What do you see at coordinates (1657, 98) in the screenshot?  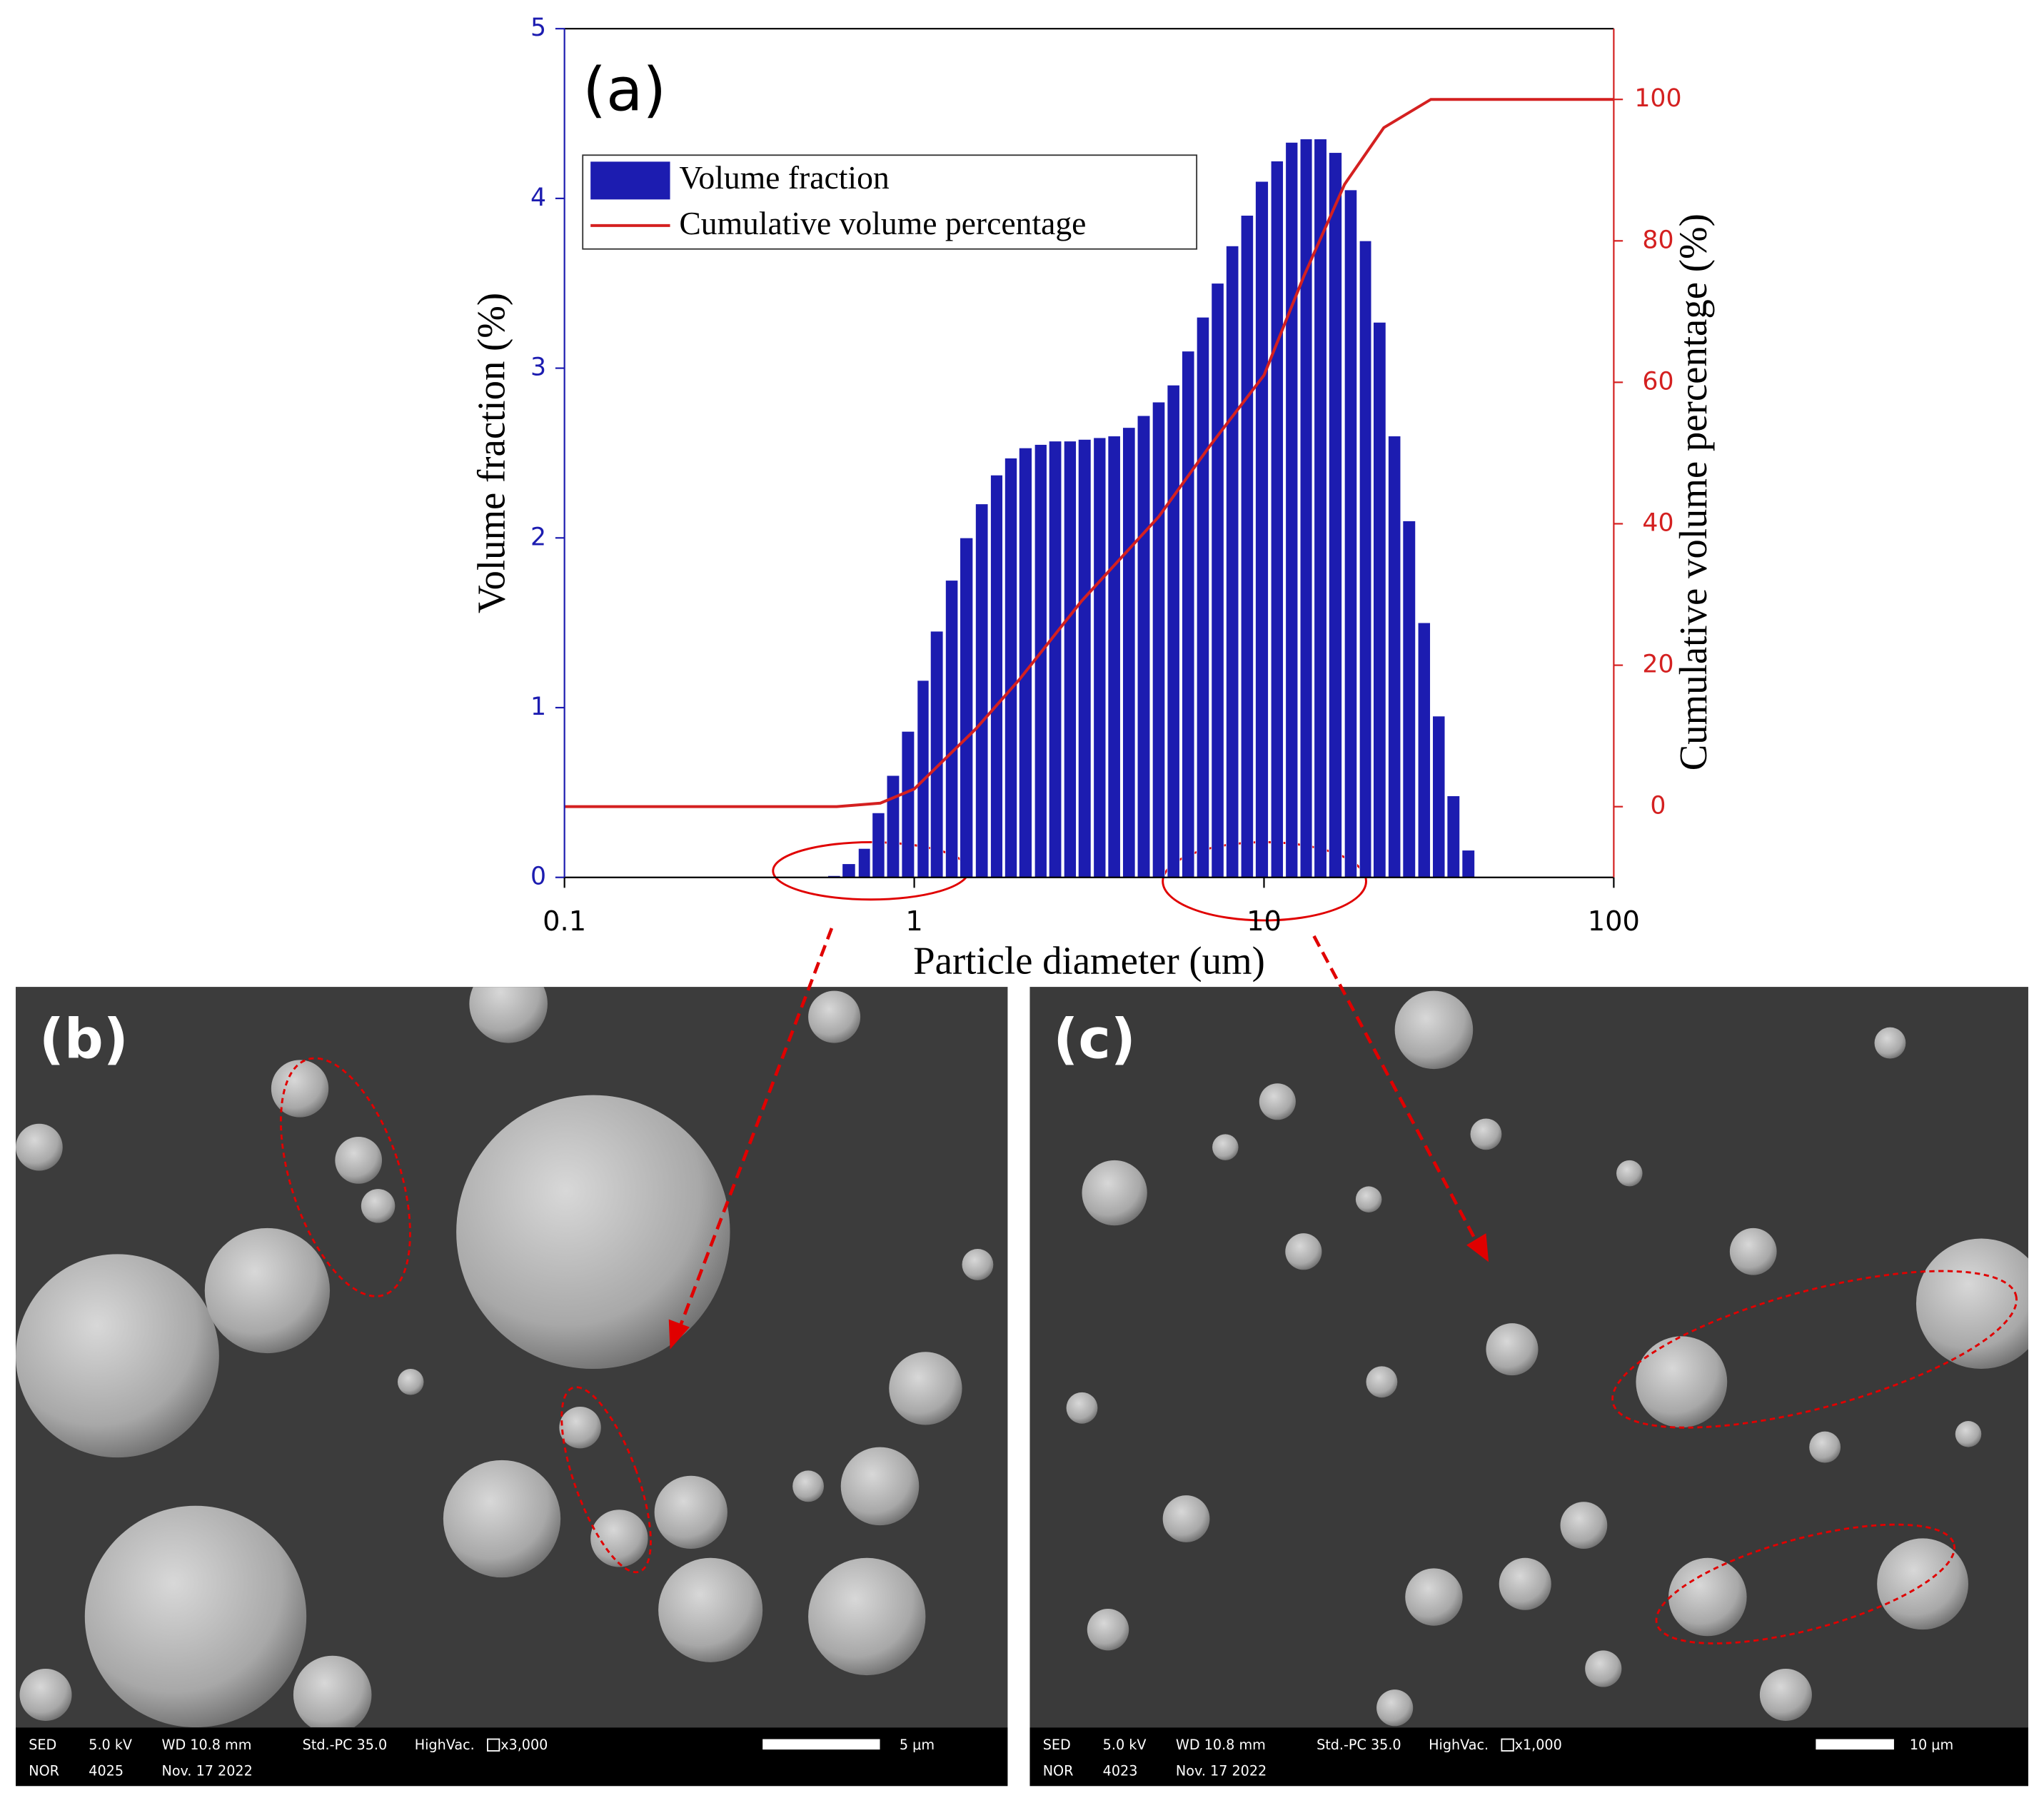 I see `y2-tick-label: 100` at bounding box center [1657, 98].